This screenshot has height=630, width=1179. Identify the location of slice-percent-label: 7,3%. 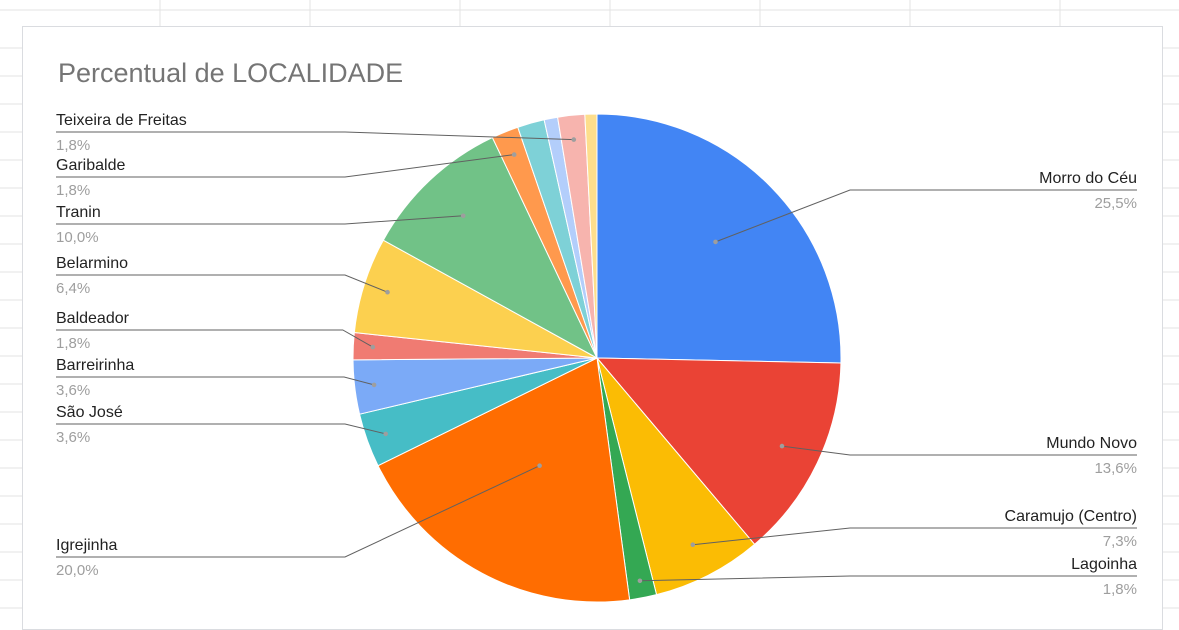
(1120, 541).